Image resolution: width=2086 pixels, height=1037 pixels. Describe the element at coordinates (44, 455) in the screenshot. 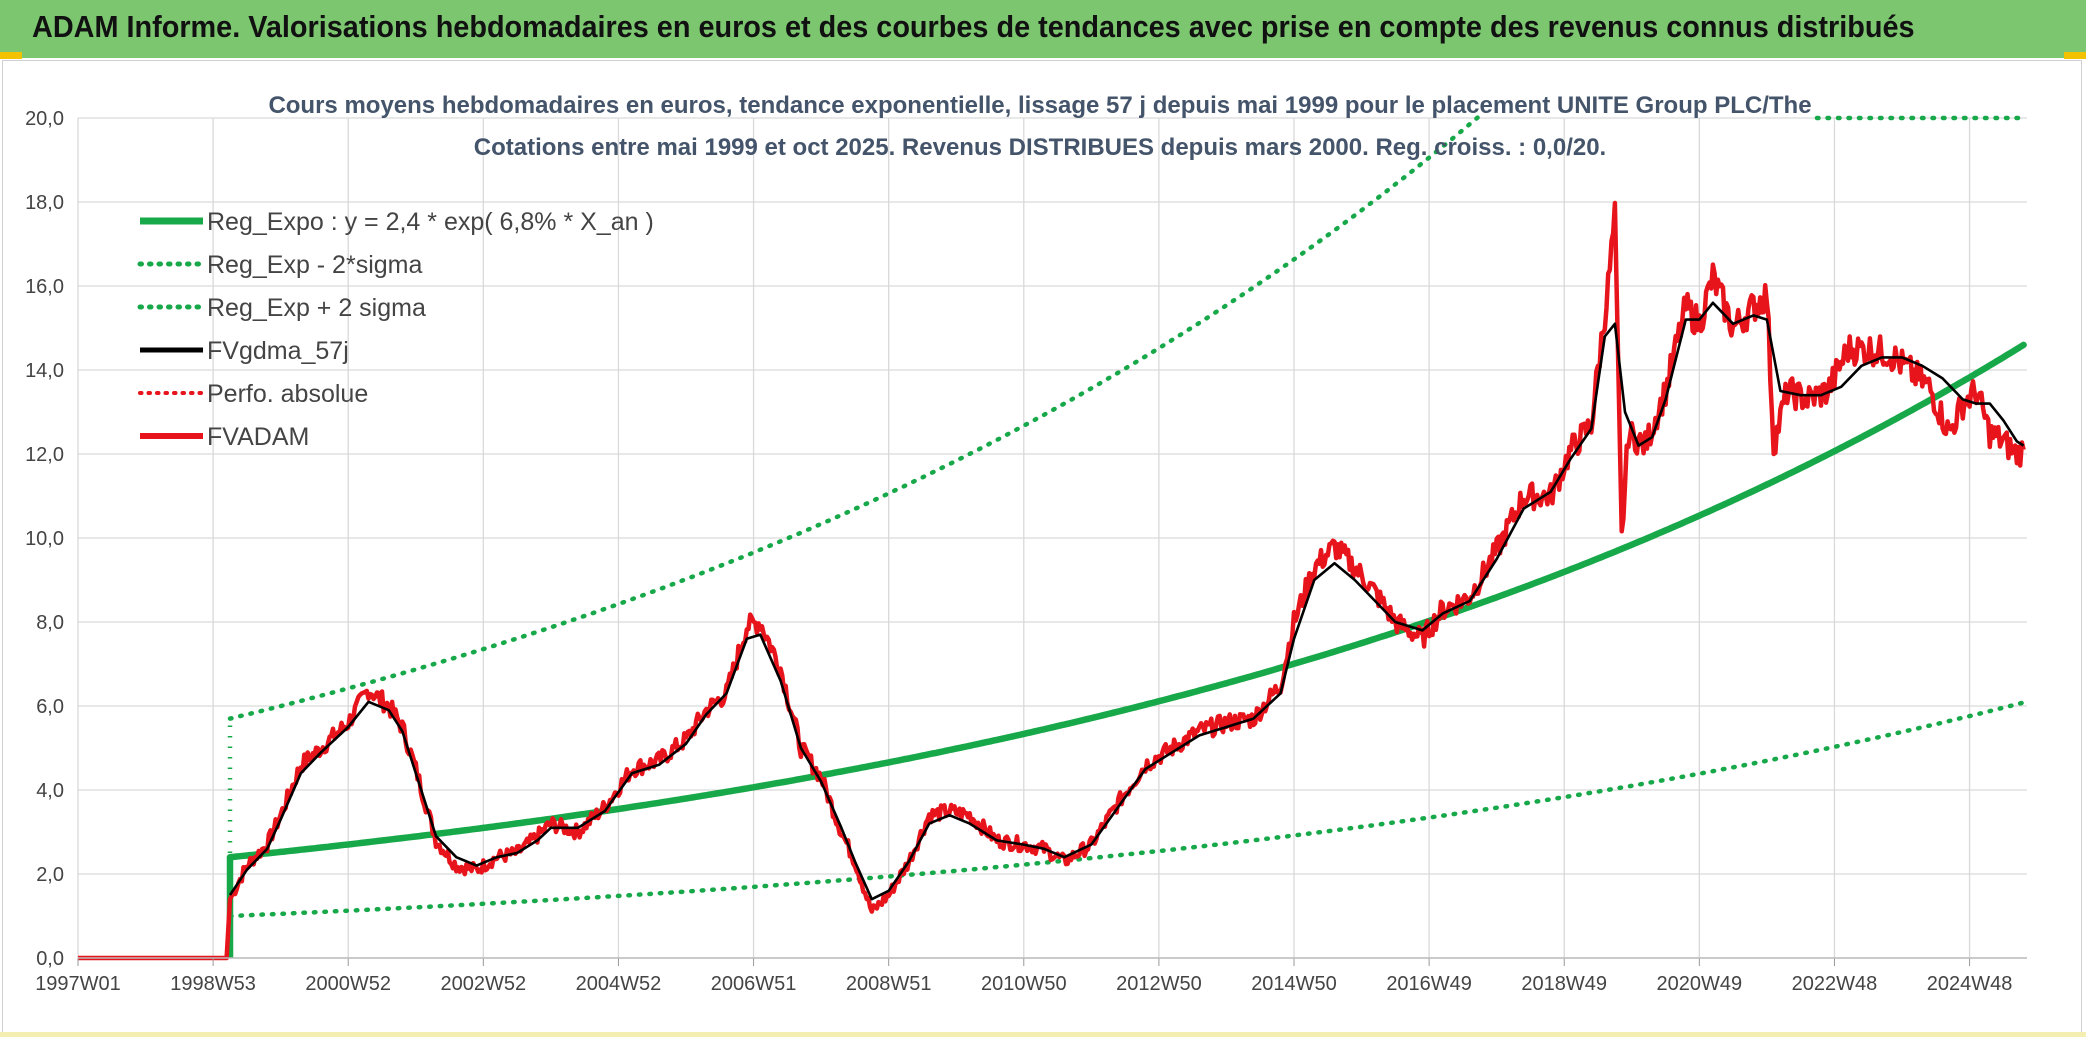

I see `y-tick-label: 12,0` at that location.